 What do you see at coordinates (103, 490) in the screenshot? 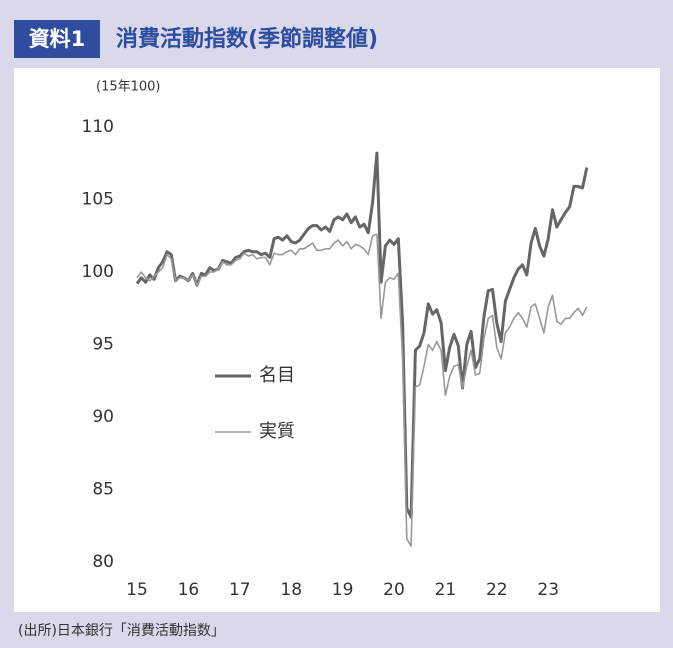
I see `y-tick-label: 85` at bounding box center [103, 490].